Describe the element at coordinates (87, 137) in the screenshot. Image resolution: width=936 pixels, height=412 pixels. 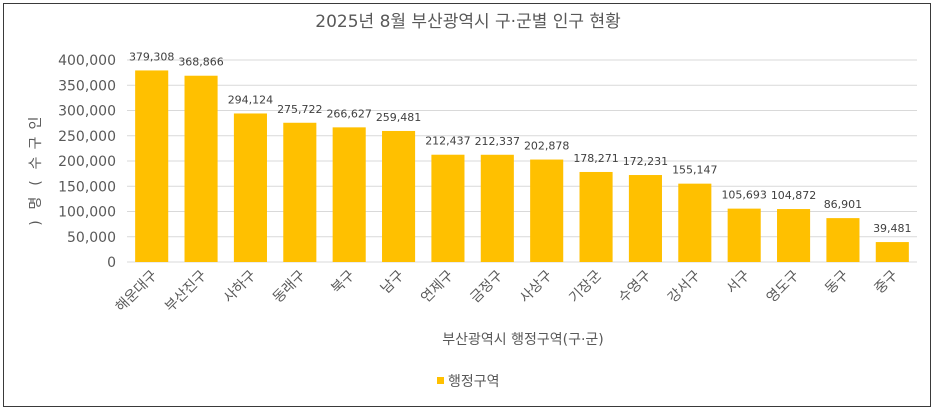
I see `y-tick-label: 250,000` at that location.